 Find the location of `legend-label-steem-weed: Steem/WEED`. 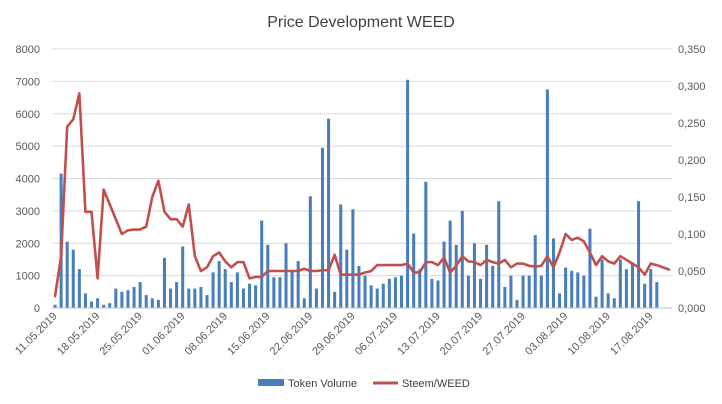

legend-label-steem-weed: Steem/WEED is located at coordinates (436, 384).